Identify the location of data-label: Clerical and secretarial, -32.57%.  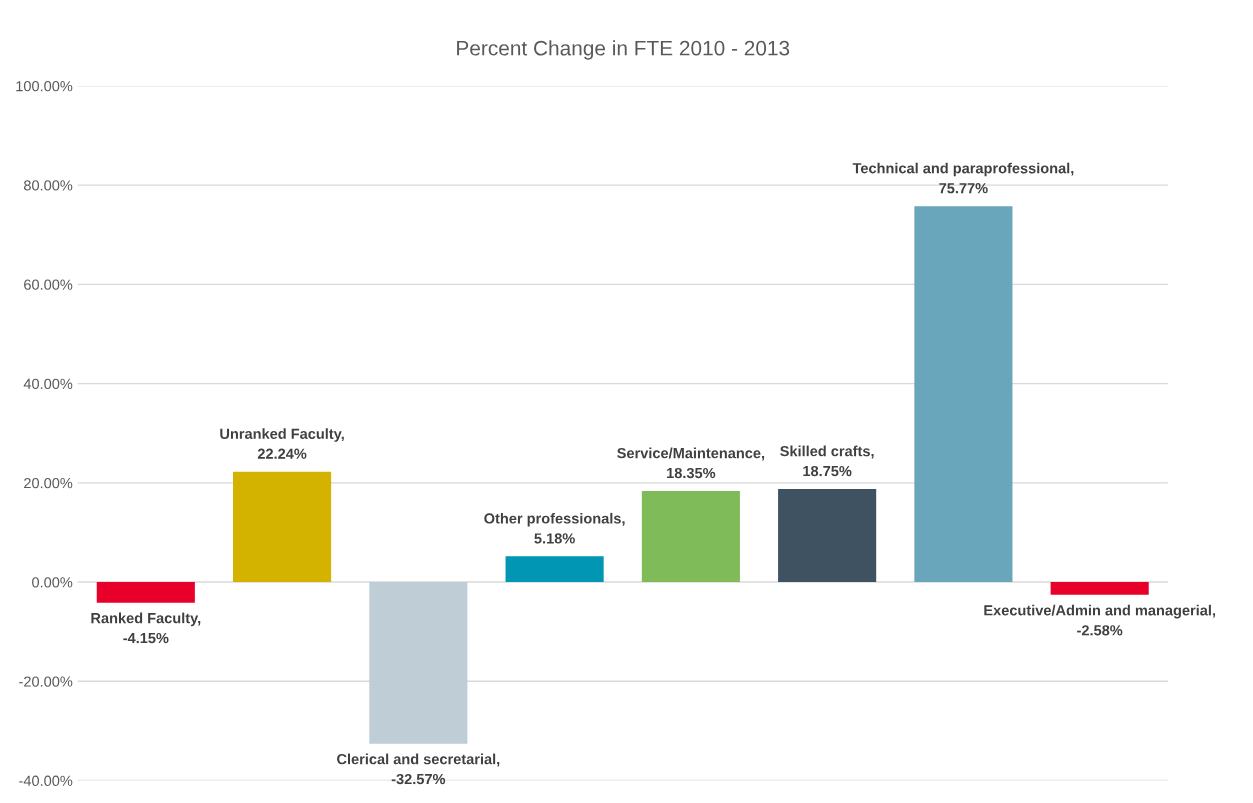
(418, 769).